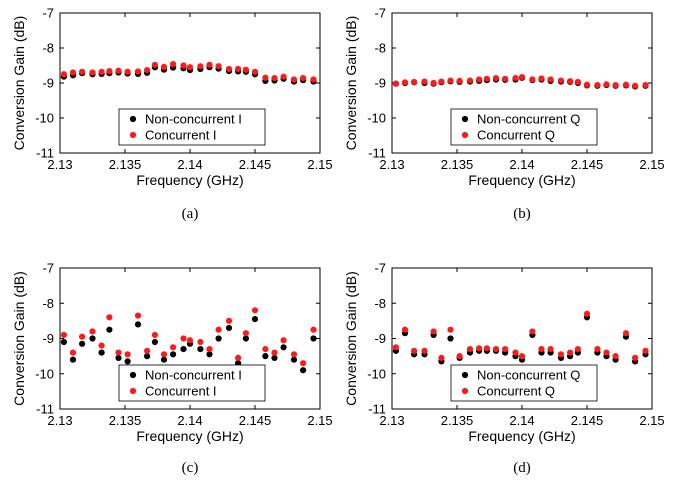  What do you see at coordinates (193, 375) in the screenshot?
I see `legend-label: Non-concurrent I` at bounding box center [193, 375].